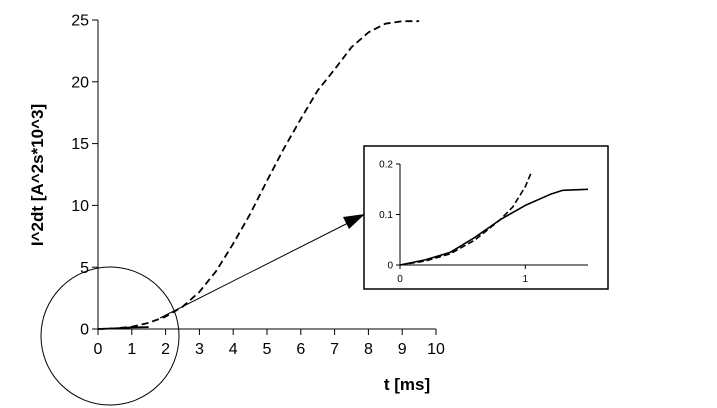 Image resolution: width=717 pixels, height=408 pixels. Describe the element at coordinates (386, 165) in the screenshot. I see `inset-y-tick-label: 0.2` at that location.